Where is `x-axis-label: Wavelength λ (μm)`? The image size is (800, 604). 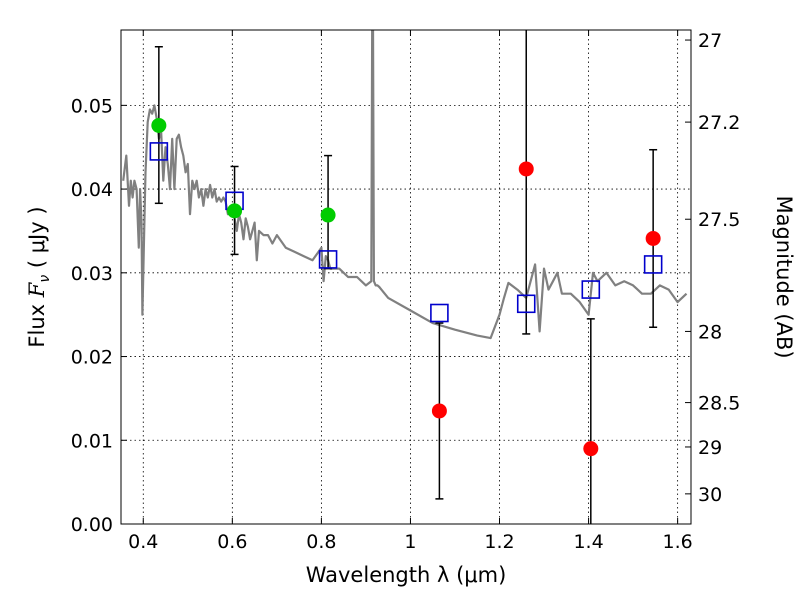 x-axis-label: Wavelength λ (μm) is located at coordinates (406, 575).